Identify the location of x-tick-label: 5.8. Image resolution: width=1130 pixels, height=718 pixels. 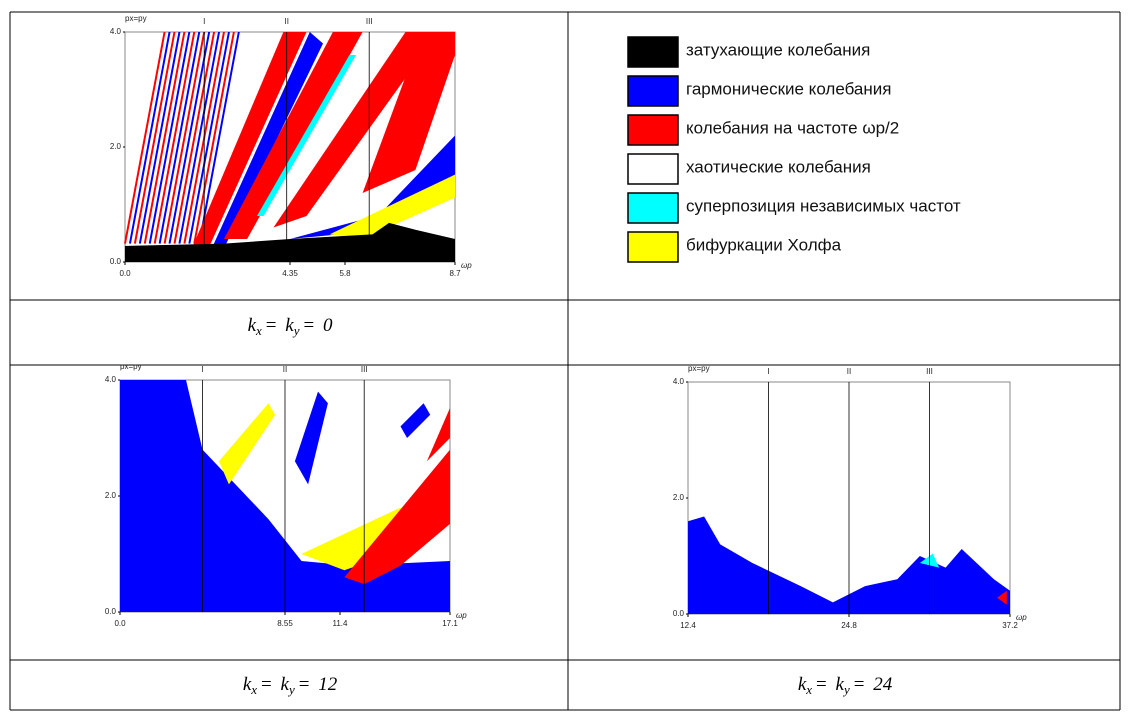
(345, 273).